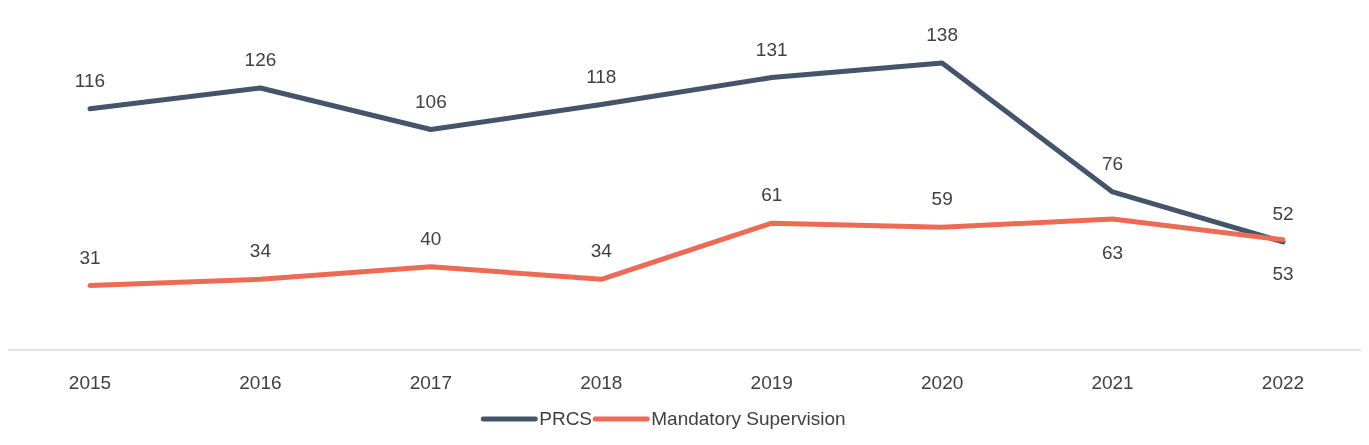 The width and height of the screenshot is (1369, 445). What do you see at coordinates (1283, 213) in the screenshot?
I see `data-label: 52` at bounding box center [1283, 213].